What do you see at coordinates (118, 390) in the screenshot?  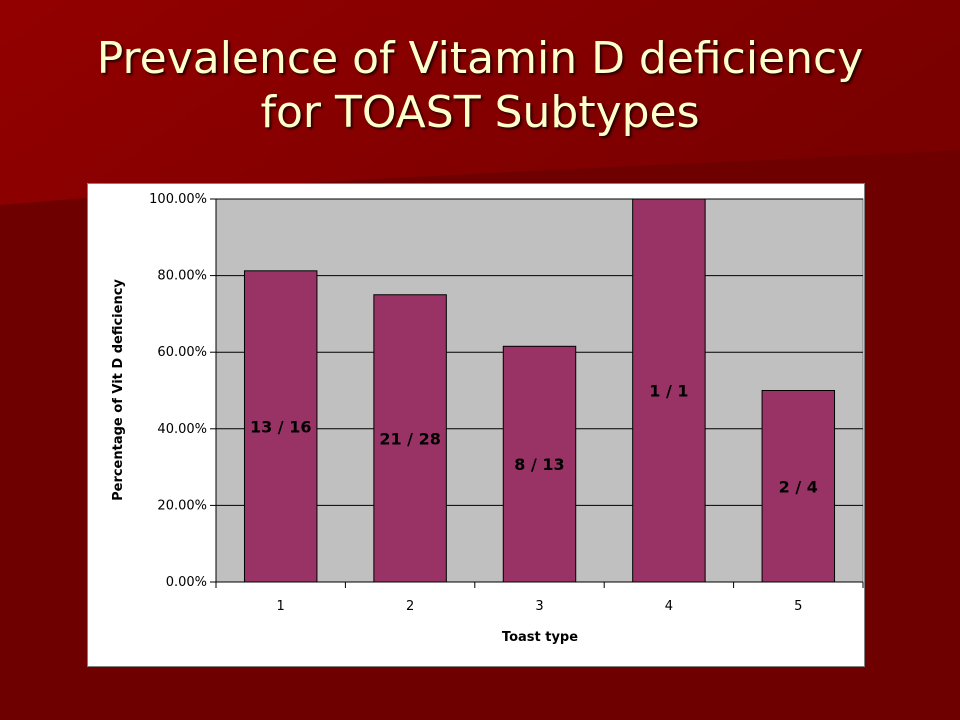 I see `y-axis-title: Percentage of Vit D deficiency` at bounding box center [118, 390].